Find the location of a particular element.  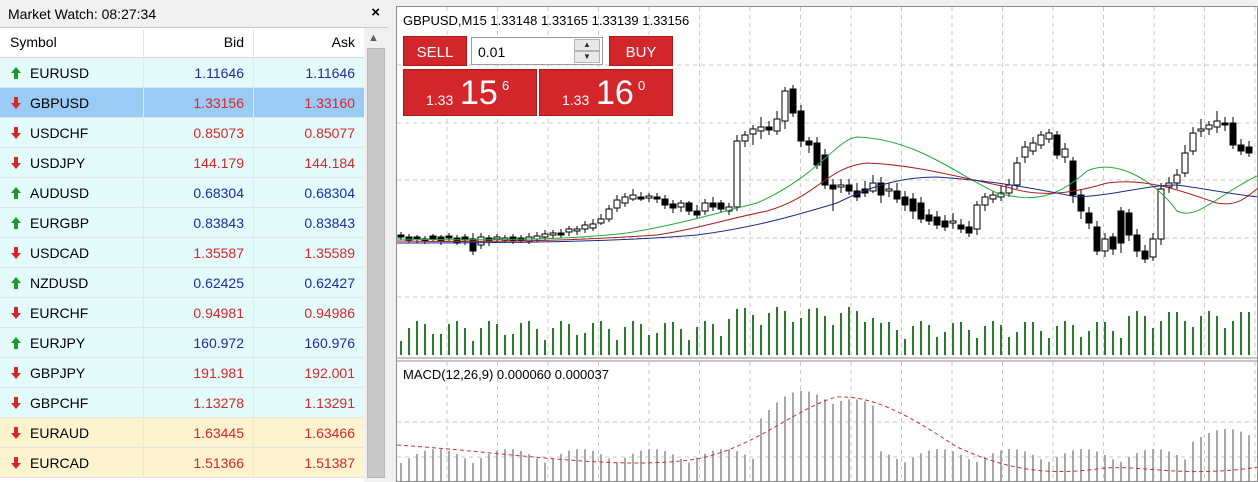

symbol-name: AUDUSD is located at coordinates (60, 193).